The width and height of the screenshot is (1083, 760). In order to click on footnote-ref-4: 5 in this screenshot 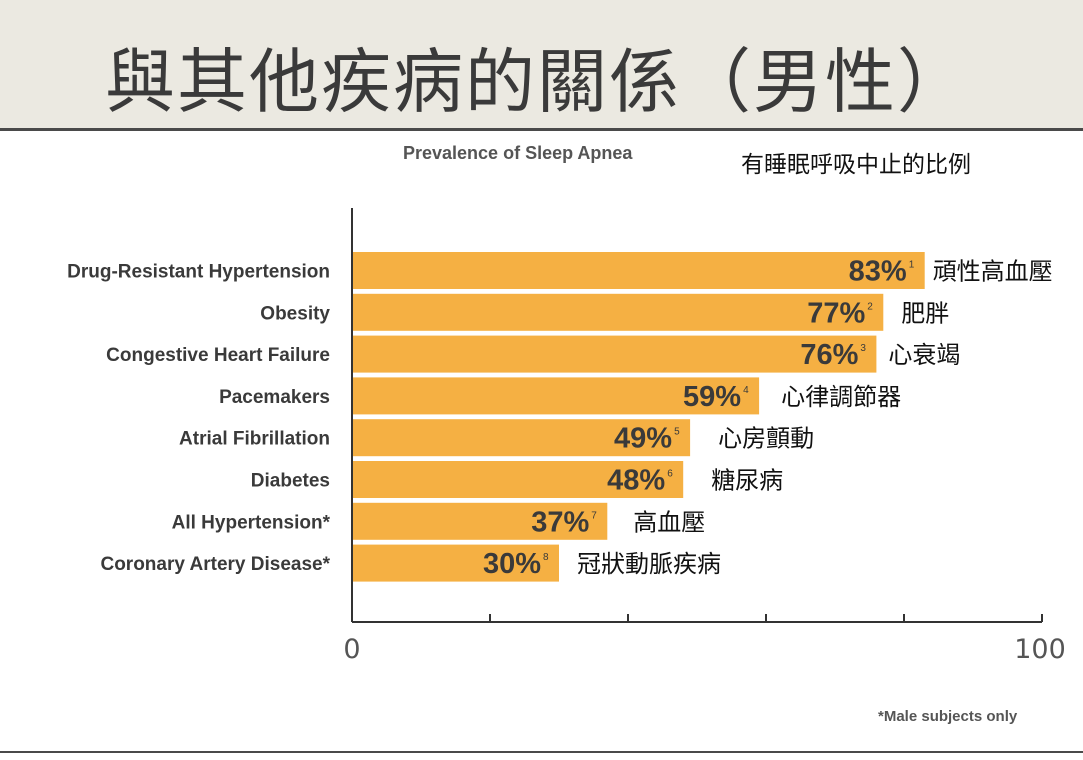, I will do `click(677, 432)`.